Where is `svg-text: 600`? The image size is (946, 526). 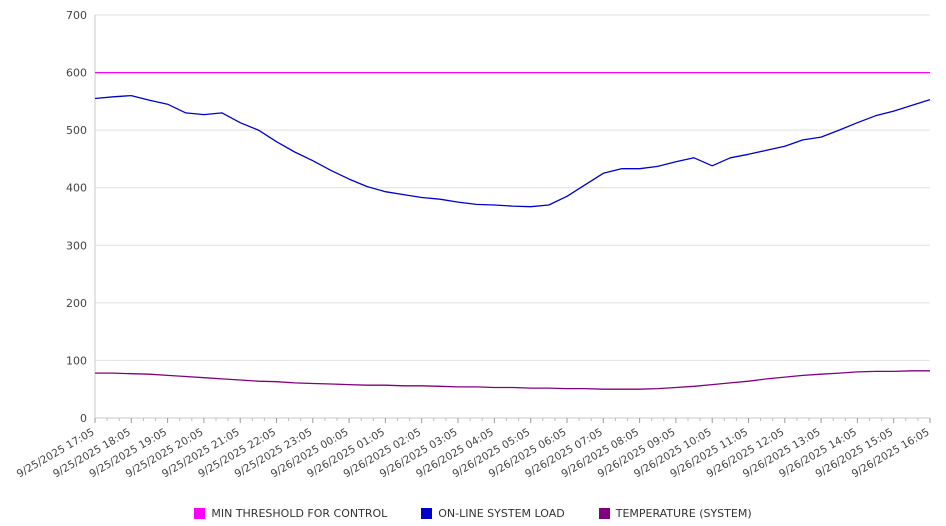
svg-text: 600 is located at coordinates (76, 73).